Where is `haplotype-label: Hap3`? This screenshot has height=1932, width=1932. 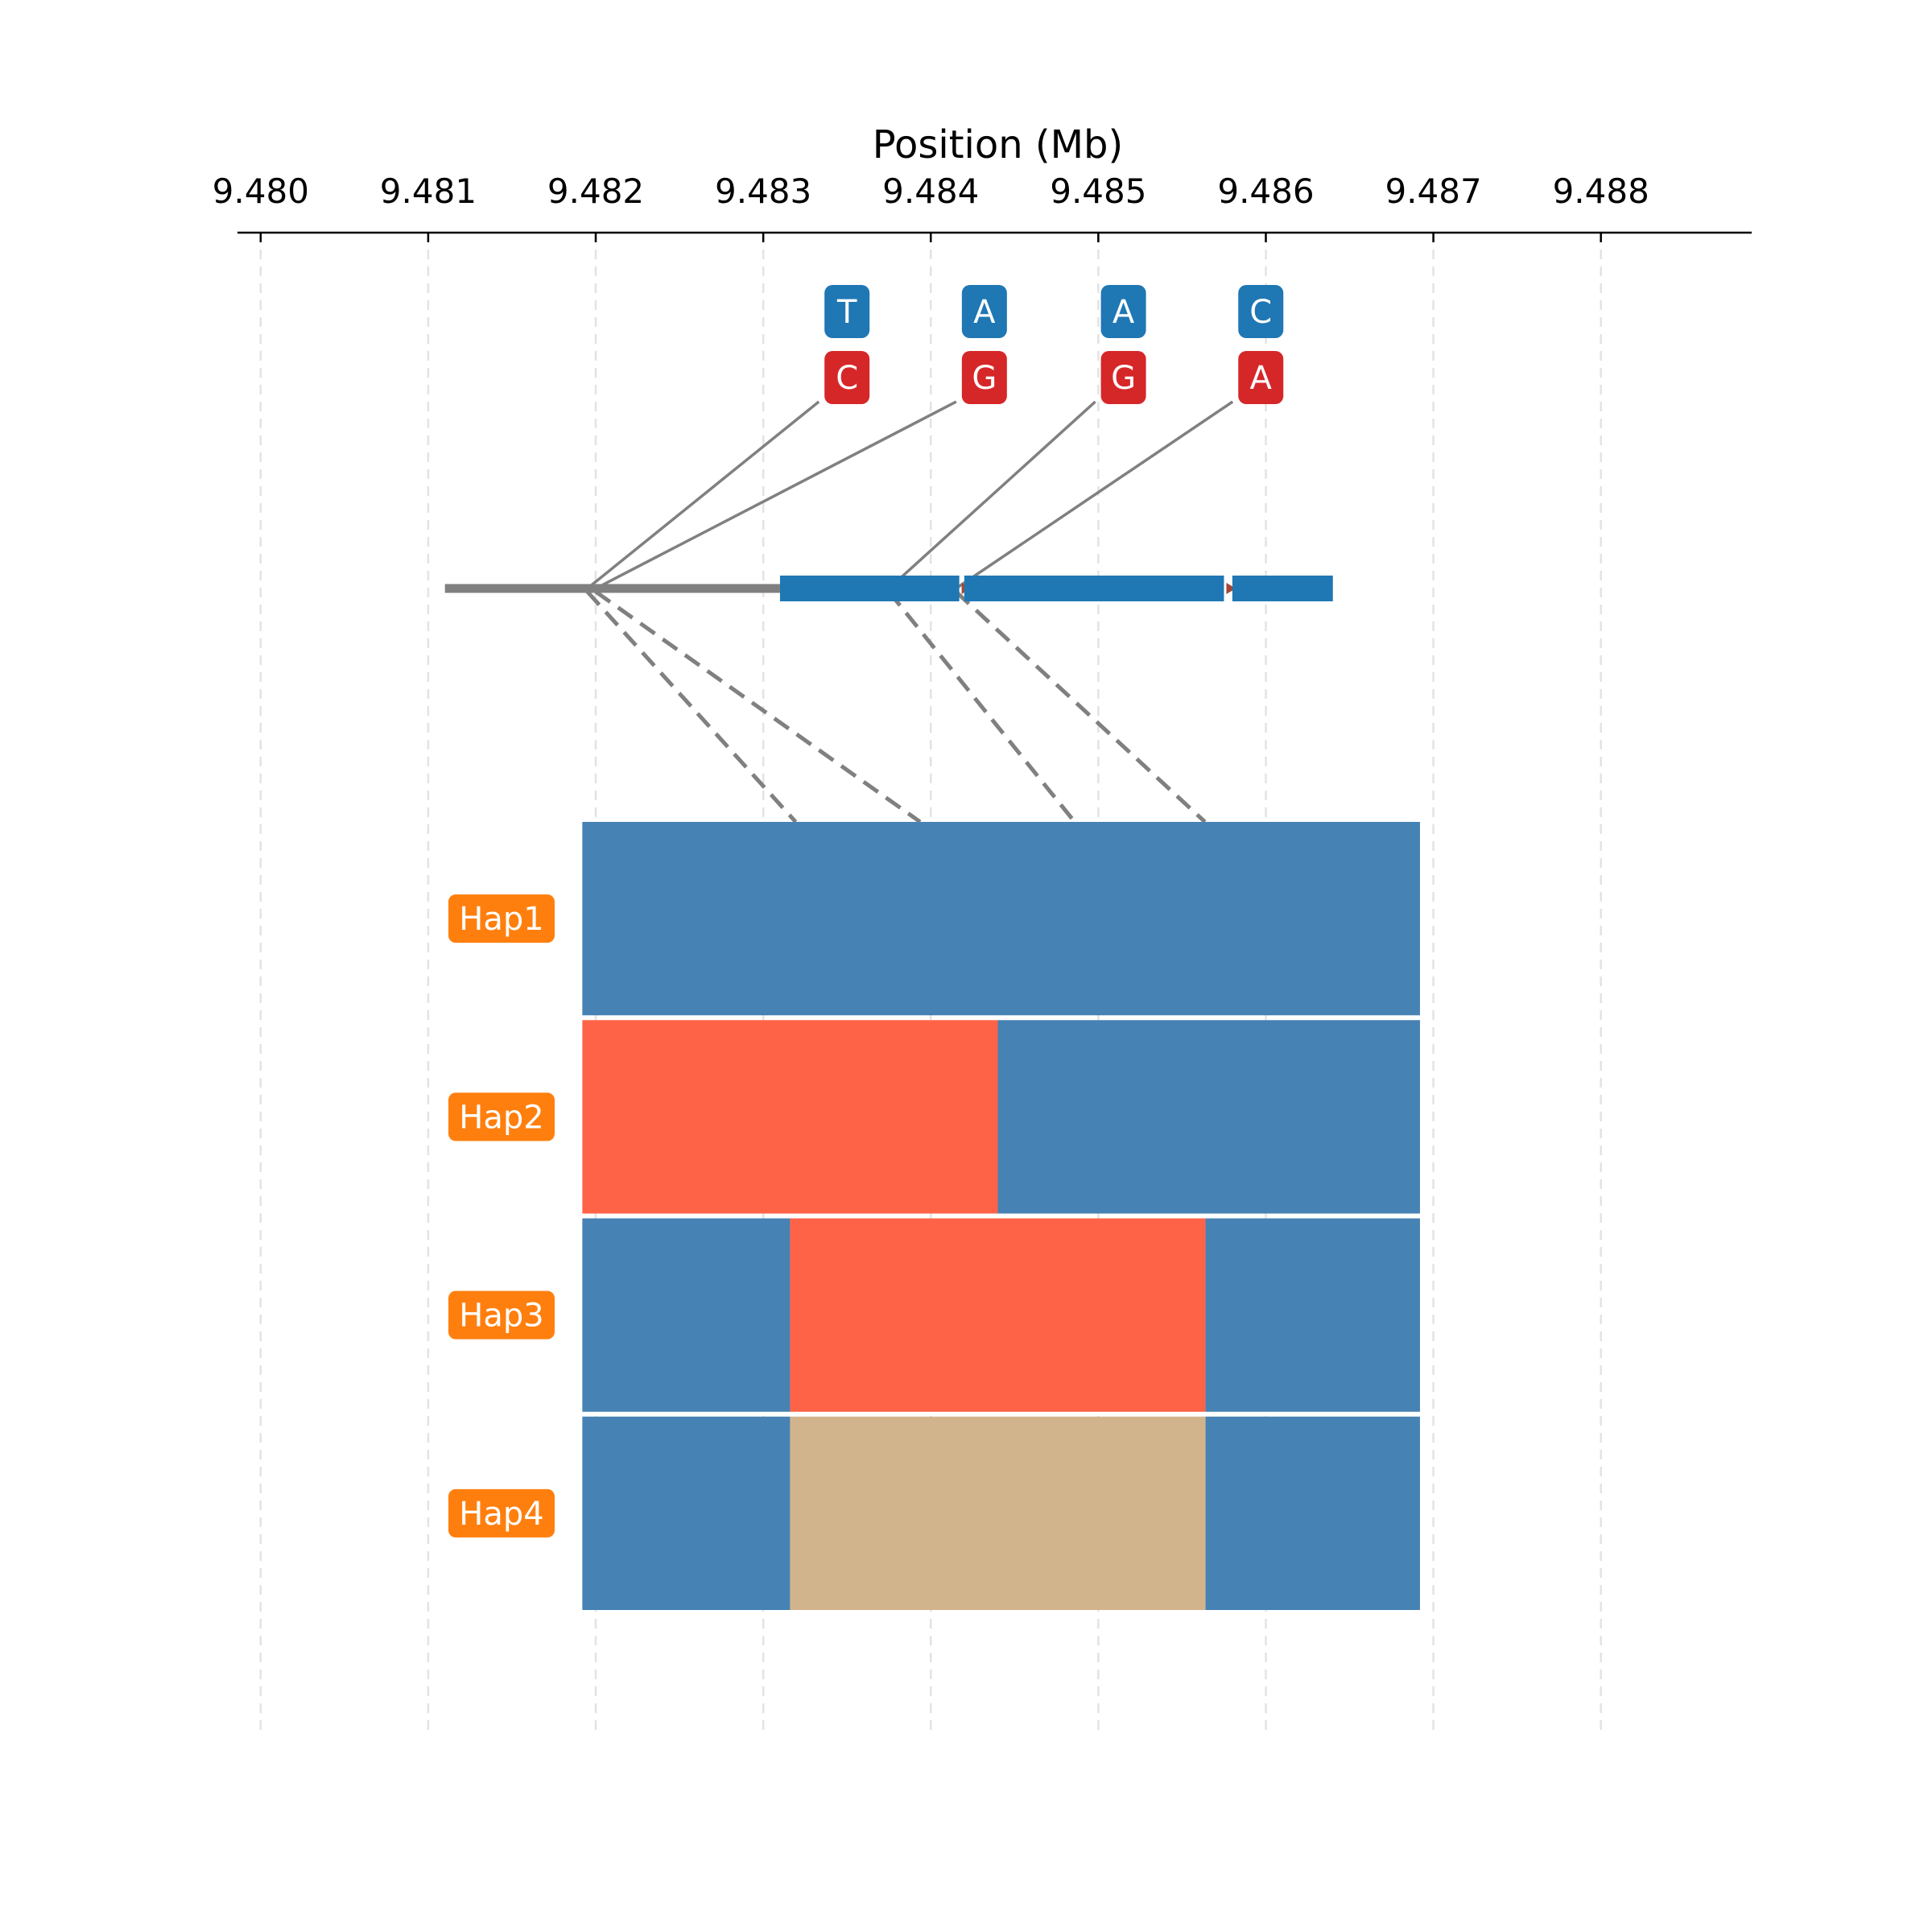
haplotype-label: Hap3 is located at coordinates (501, 1316).